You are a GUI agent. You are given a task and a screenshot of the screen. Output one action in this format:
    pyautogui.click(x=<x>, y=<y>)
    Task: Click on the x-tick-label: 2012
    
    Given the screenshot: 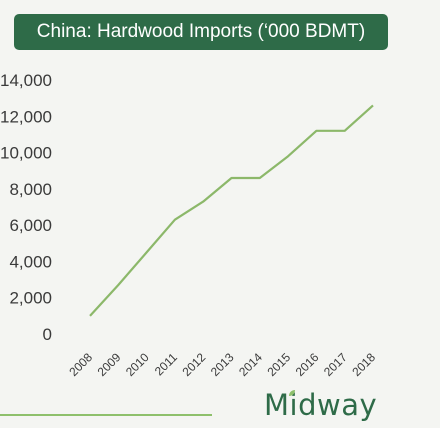 What is the action you would take?
    pyautogui.click(x=194, y=364)
    